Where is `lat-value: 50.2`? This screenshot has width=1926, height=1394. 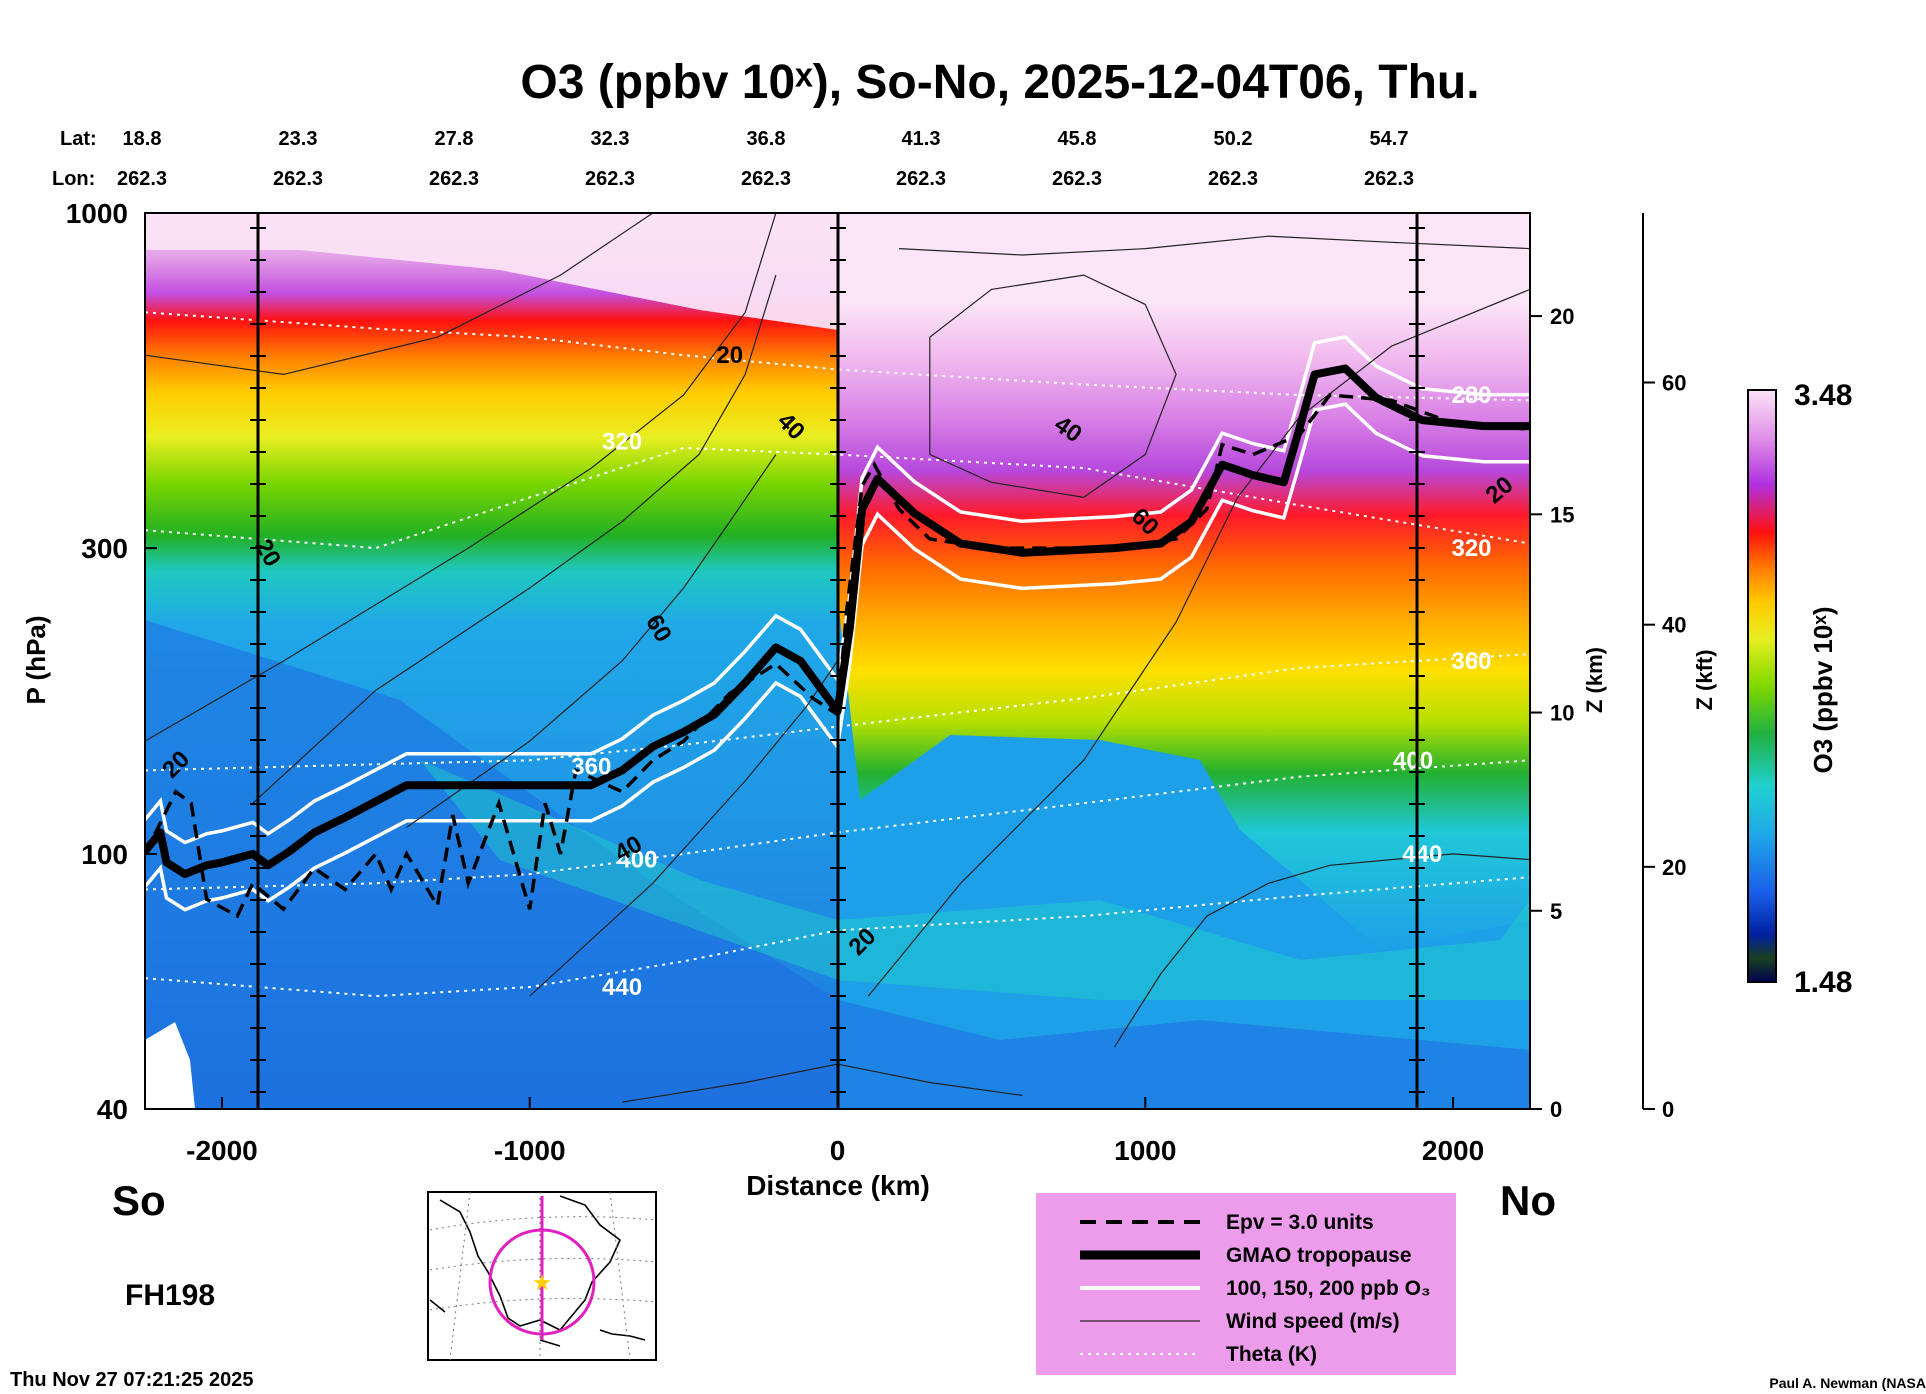 lat-value: 50.2 is located at coordinates (1233, 139).